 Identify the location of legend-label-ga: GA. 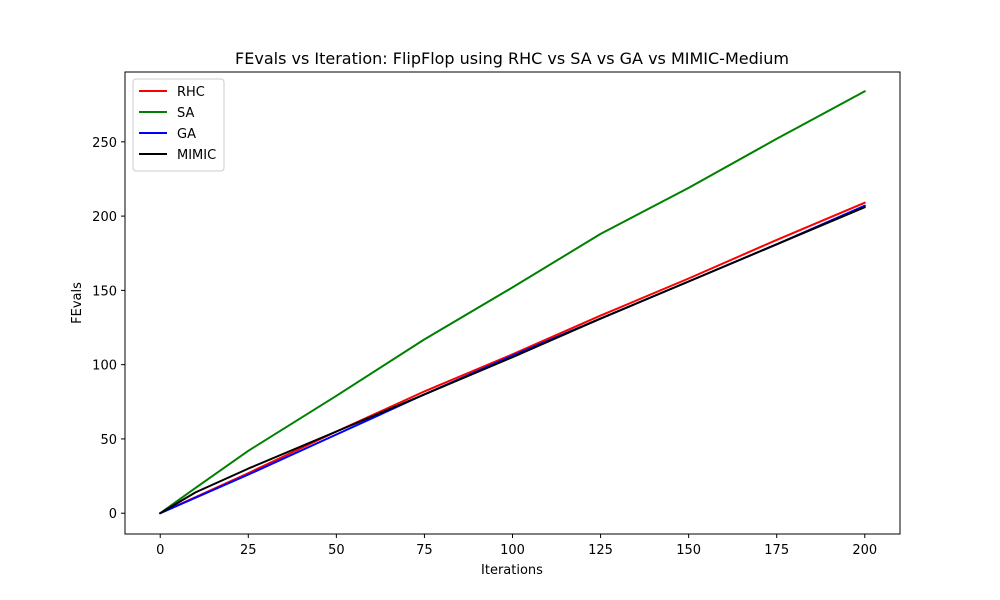
(186, 134).